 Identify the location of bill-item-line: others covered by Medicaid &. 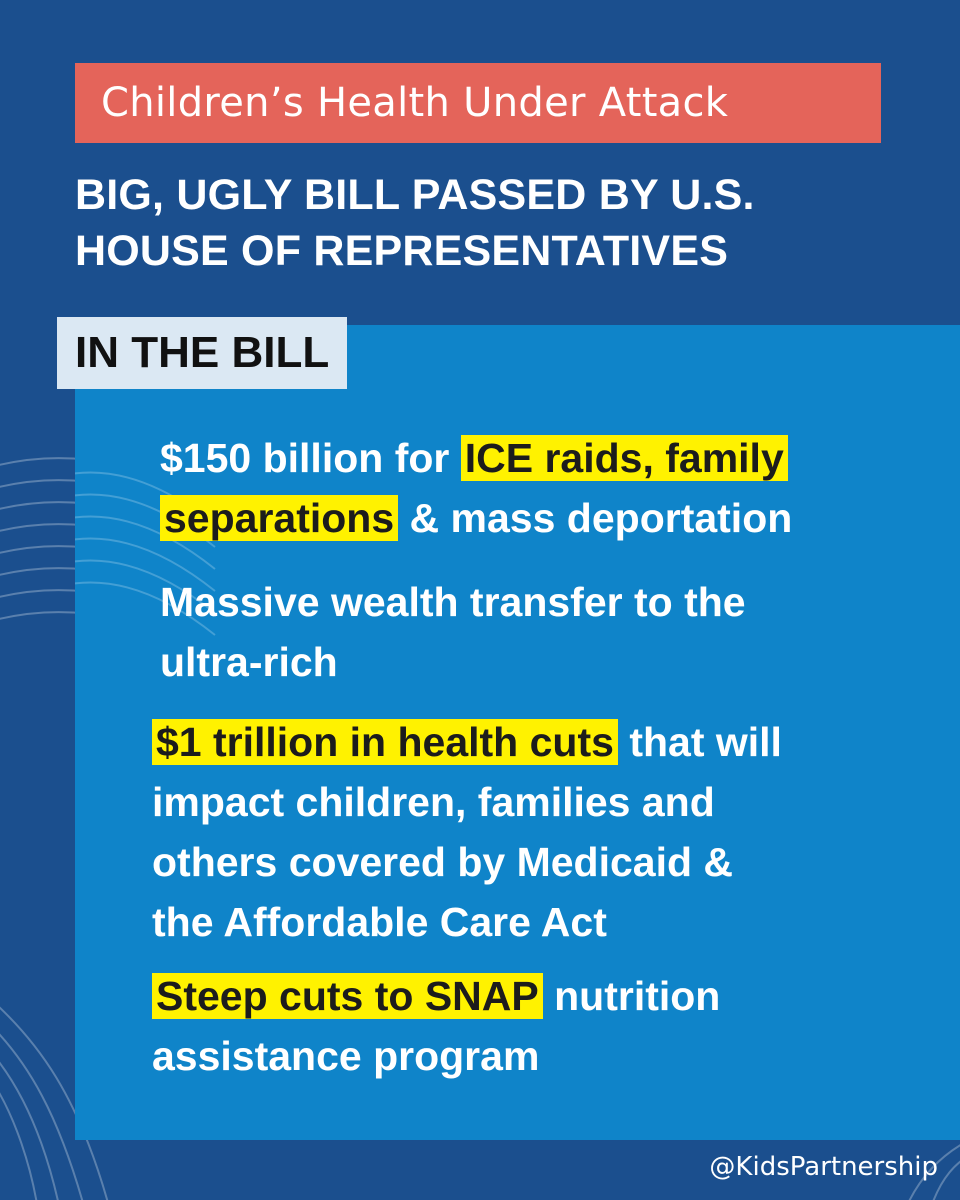
(443, 862).